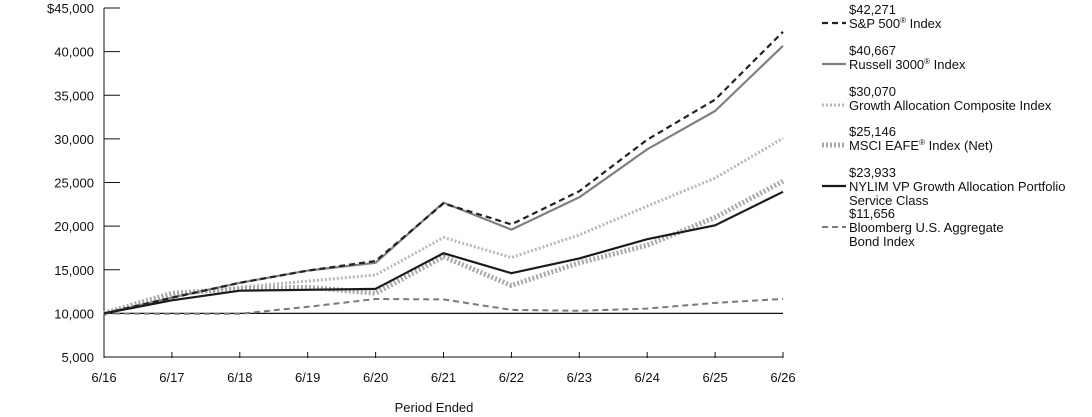 The width and height of the screenshot is (1092, 417). Describe the element at coordinates (77, 357) in the screenshot. I see `y-tick-label: 5,000` at that location.